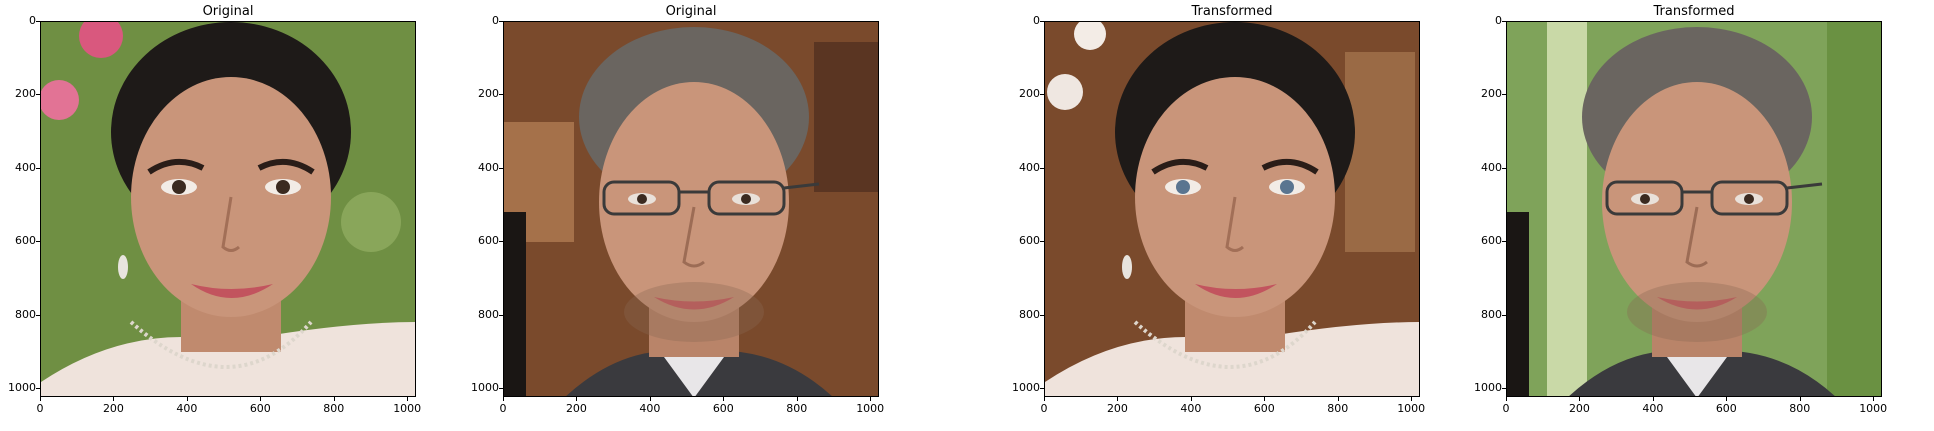 The width and height of the screenshot is (1934, 431). Describe the element at coordinates (846, 117) in the screenshot. I see `wood-panel` at that location.